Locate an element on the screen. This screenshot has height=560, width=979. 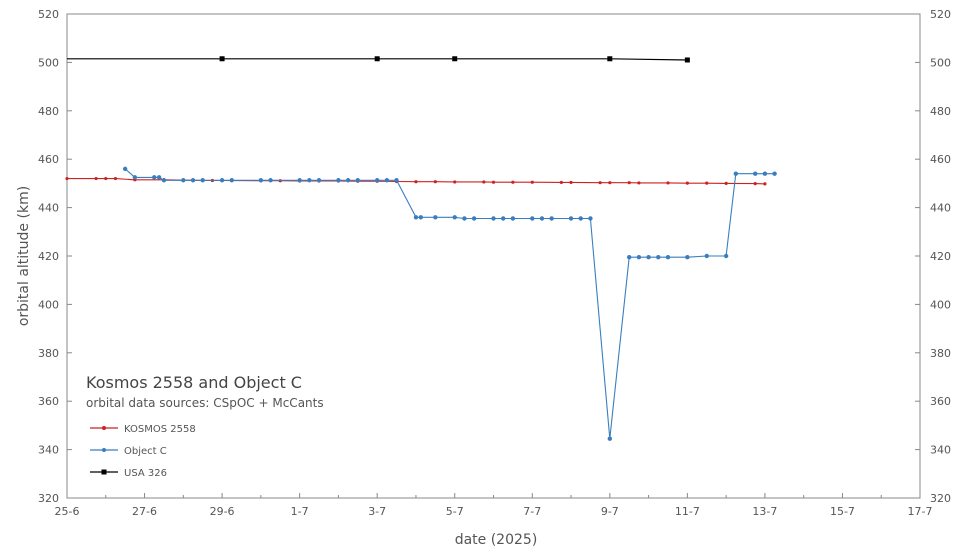
x-tick-label: 25-6 is located at coordinates (67, 511).